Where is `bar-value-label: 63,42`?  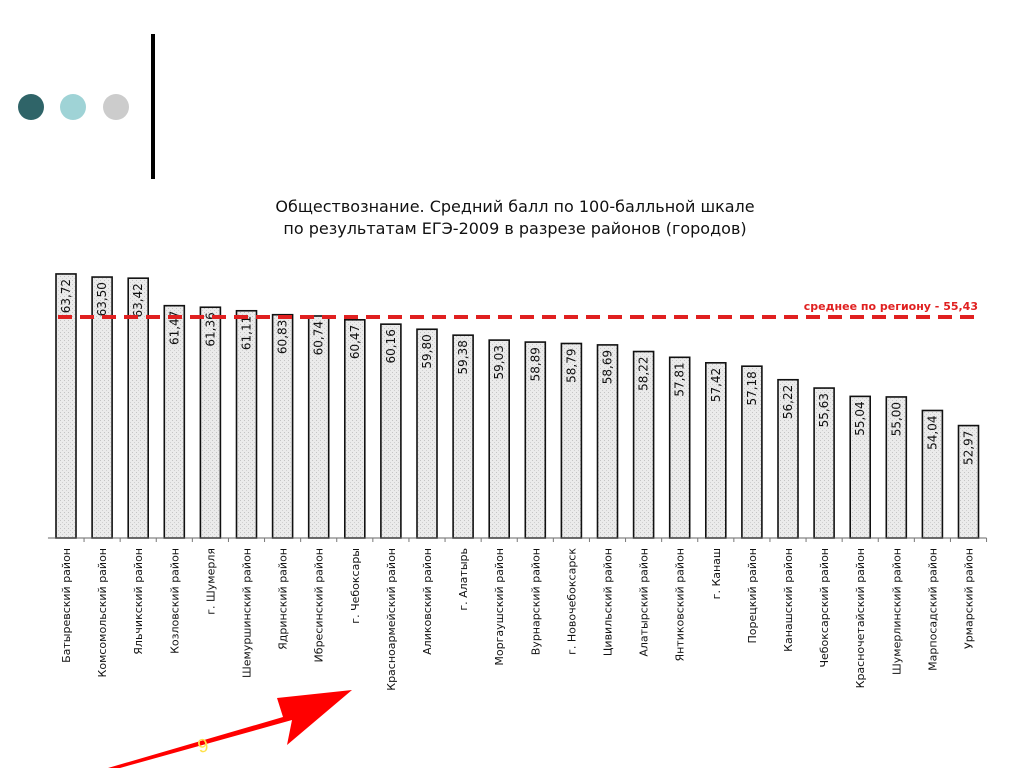 bar-value-label: 63,42 is located at coordinates (138, 300).